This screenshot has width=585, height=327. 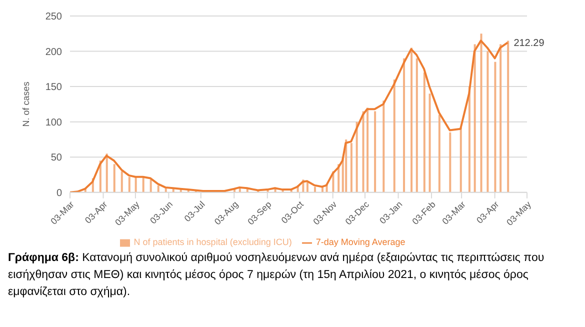 I want to click on legend-label: 7-day Moving Average, so click(x=361, y=242).